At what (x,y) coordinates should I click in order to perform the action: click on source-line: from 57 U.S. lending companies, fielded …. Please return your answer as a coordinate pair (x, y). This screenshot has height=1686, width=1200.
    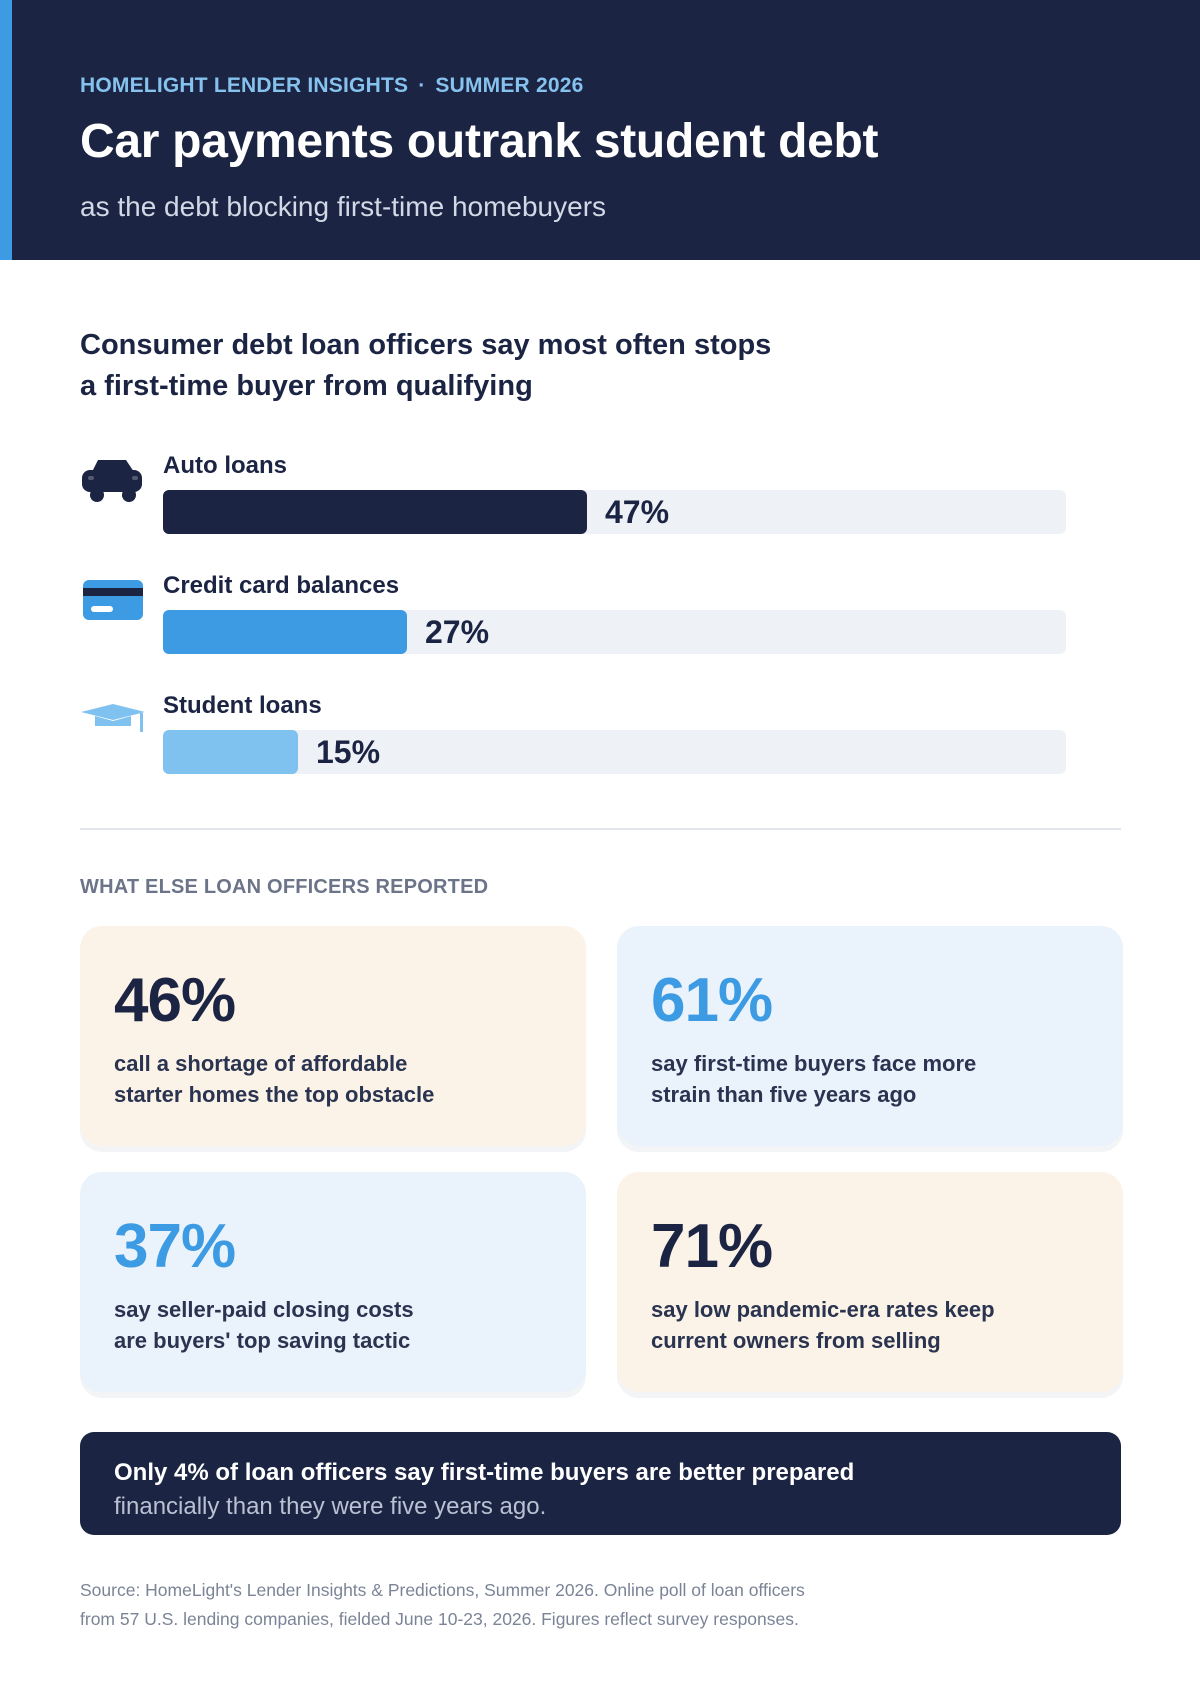
    Looking at the image, I should click on (439, 1619).